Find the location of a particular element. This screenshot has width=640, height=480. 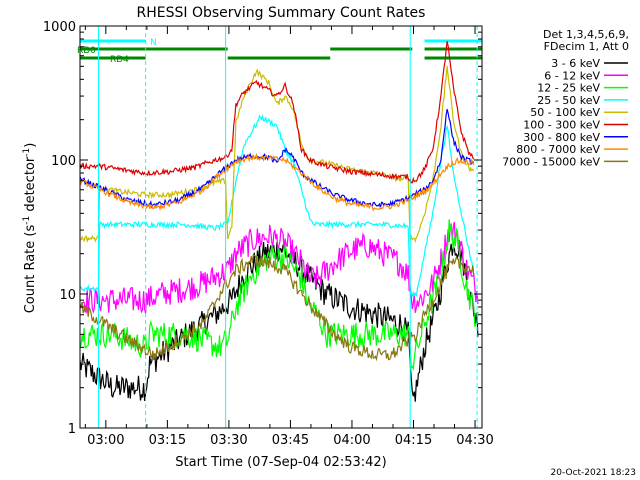

series-line-6-12-kev is located at coordinates (279, 268).